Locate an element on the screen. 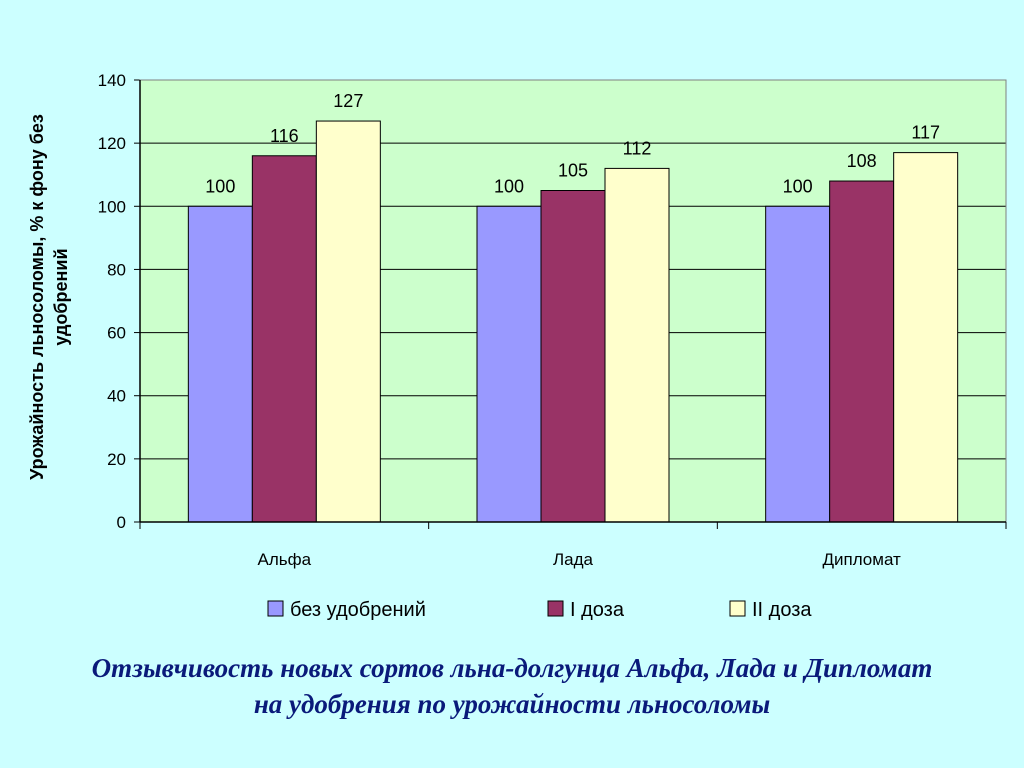 Image resolution: width=1024 pixels, height=768 pixels. x-tick-label: Альфа is located at coordinates (285, 559).